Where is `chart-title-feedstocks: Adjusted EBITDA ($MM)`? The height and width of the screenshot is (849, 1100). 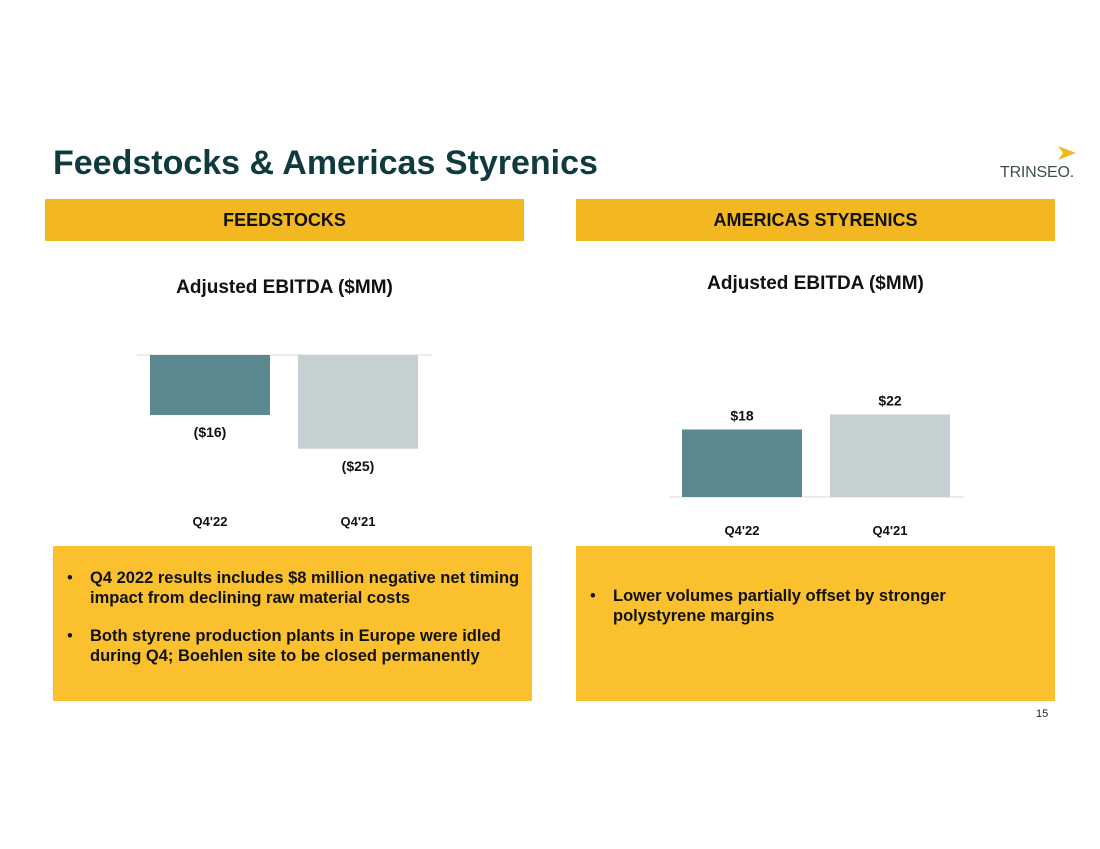 chart-title-feedstocks: Adjusted EBITDA ($MM) is located at coordinates (284, 287).